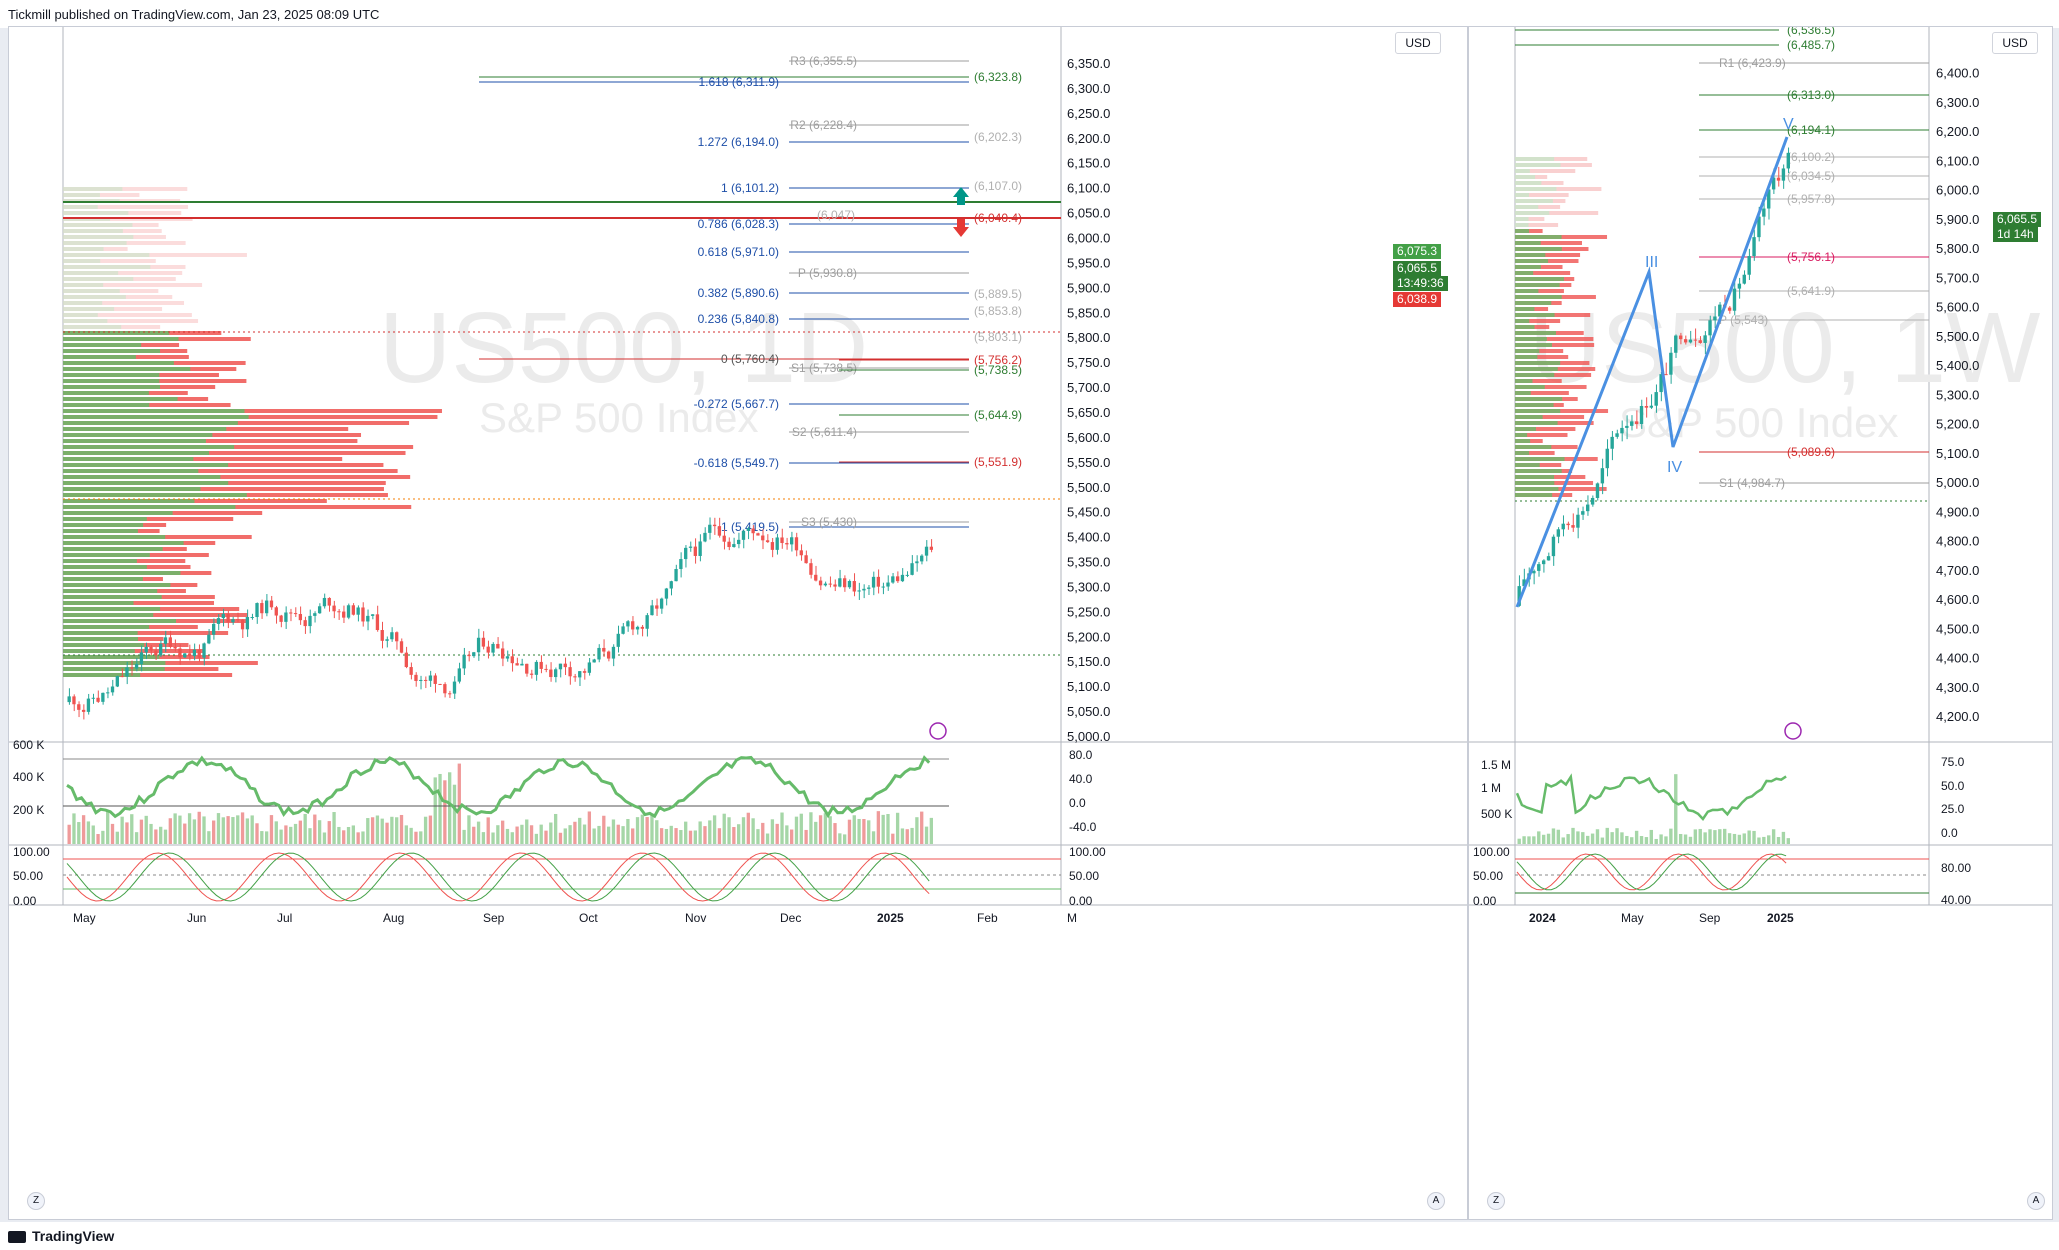  I want to click on price-axis-label: 4,900.0, so click(1957, 511).